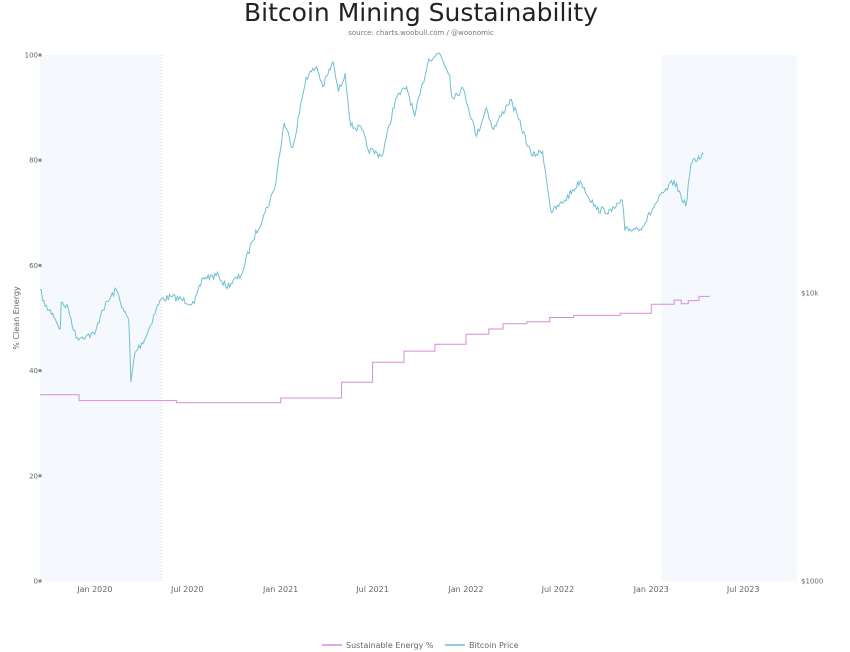 Image resolution: width=850 pixels, height=652 pixels. Describe the element at coordinates (33, 266) in the screenshot. I see `y-tick-label: 60` at that location.